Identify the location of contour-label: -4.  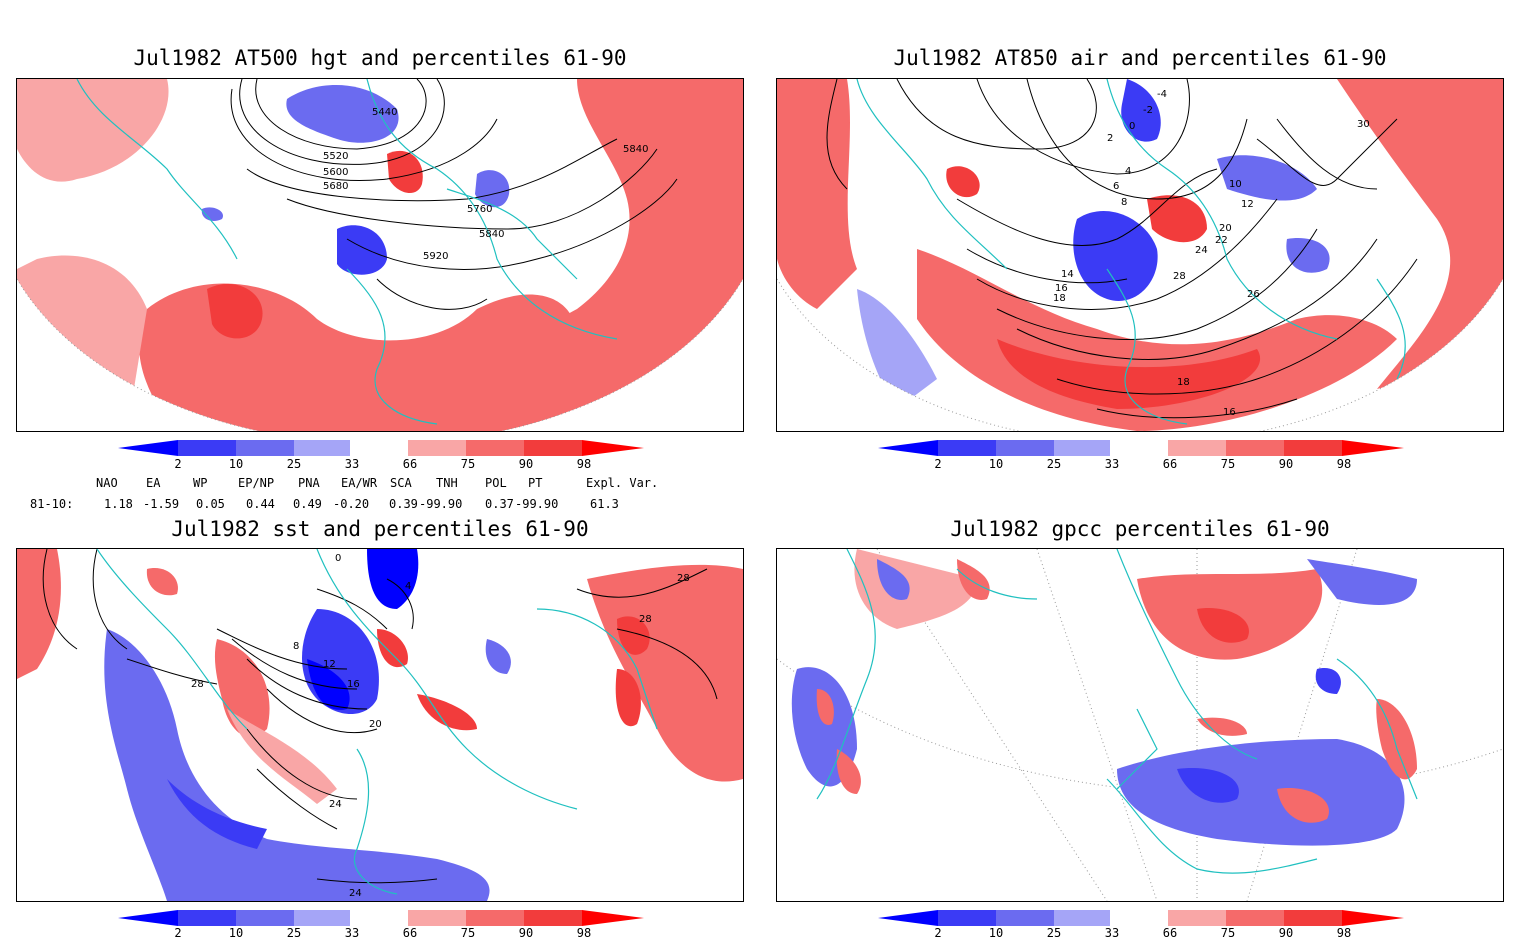
(1162, 94).